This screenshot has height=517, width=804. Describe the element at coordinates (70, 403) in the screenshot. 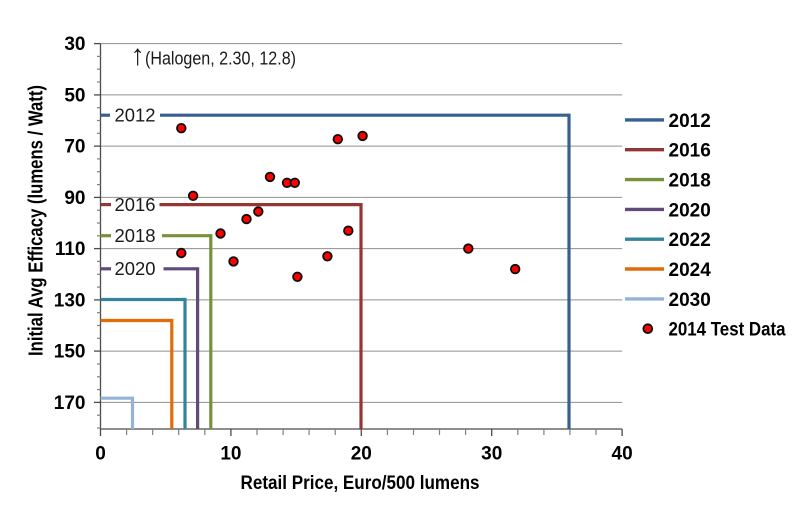

I see `svg-text: 170` at that location.